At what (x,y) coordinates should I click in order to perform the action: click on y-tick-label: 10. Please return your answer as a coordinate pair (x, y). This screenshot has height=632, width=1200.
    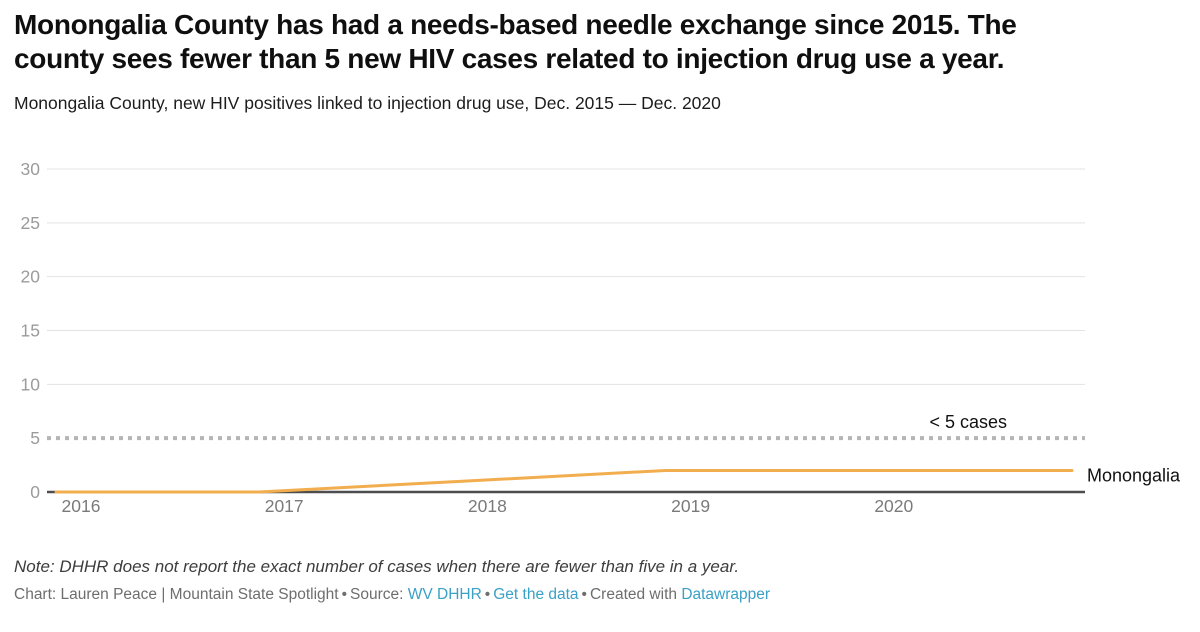
    Looking at the image, I should click on (31, 384).